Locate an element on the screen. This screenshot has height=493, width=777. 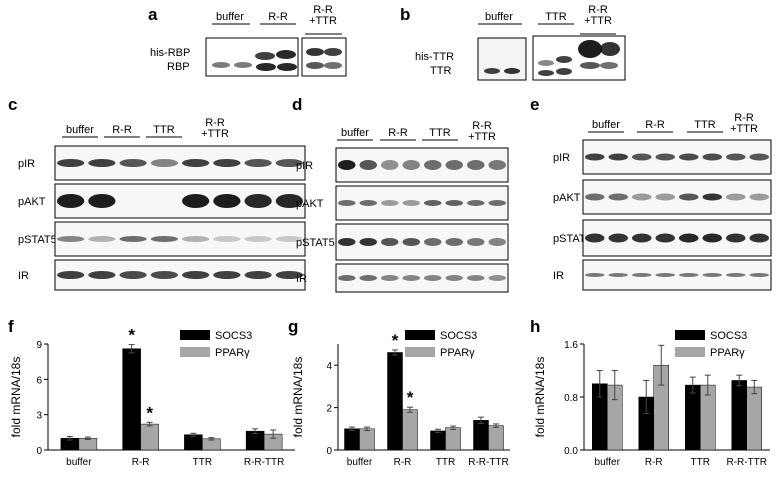
row-label-pIR: pIR is located at coordinates (26, 164).